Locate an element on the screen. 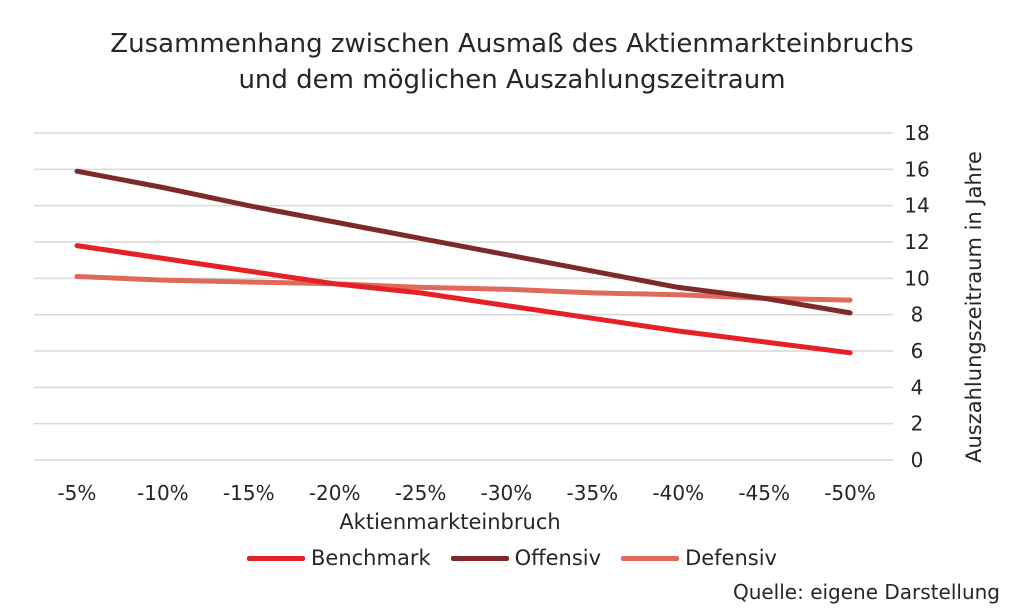 This screenshot has width=1024, height=614. y-axis-ticks: 0 2 4 6 8 10 12 14 16 18 is located at coordinates (916, 296).